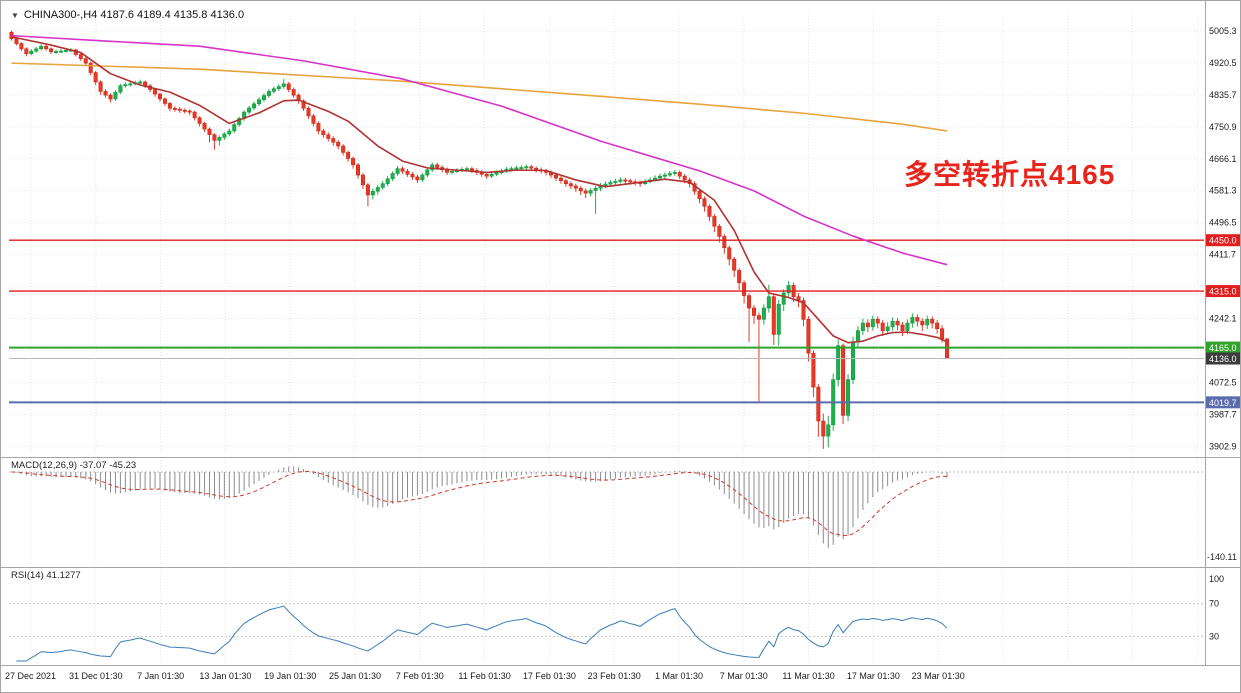 This screenshot has width=1241, height=693. Describe the element at coordinates (1222, 255) in the screenshot. I see `price-axis-label: 4411.7` at that location.